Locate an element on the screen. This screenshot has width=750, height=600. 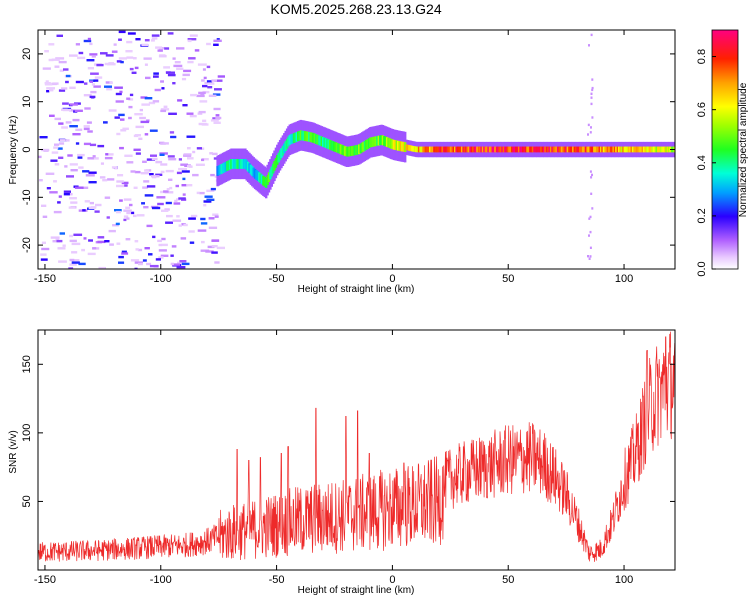
spectrogram-y-tick-label: 10 is located at coordinates (27, 102).